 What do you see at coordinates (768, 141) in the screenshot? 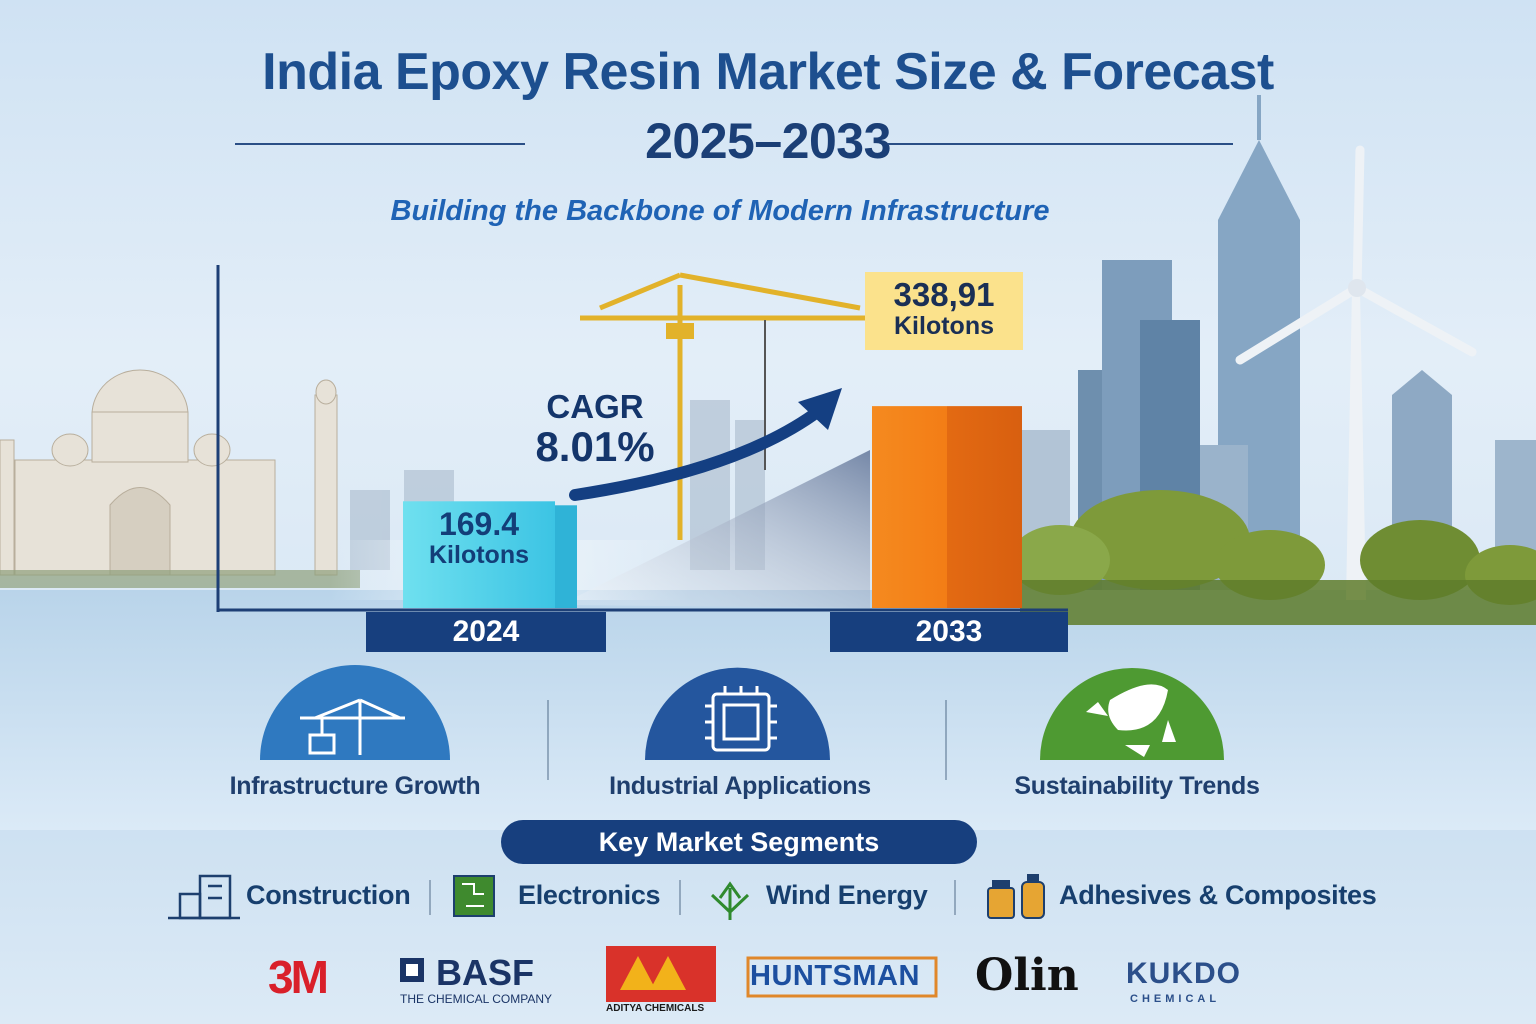
I see `forecast-period: 2025–2033` at bounding box center [768, 141].